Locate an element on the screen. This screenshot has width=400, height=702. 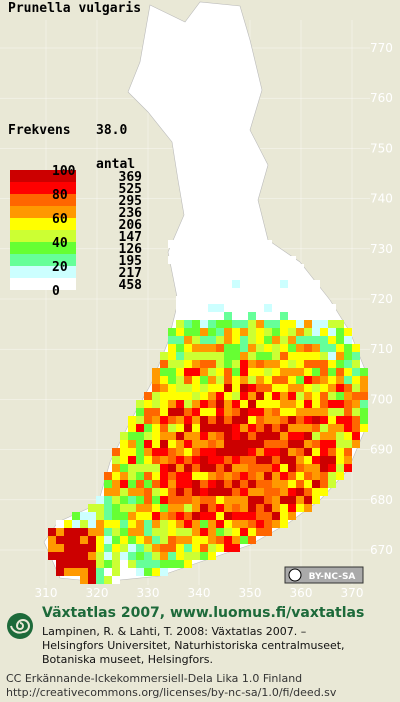
legend-swatch is located at coordinates (43, 284).